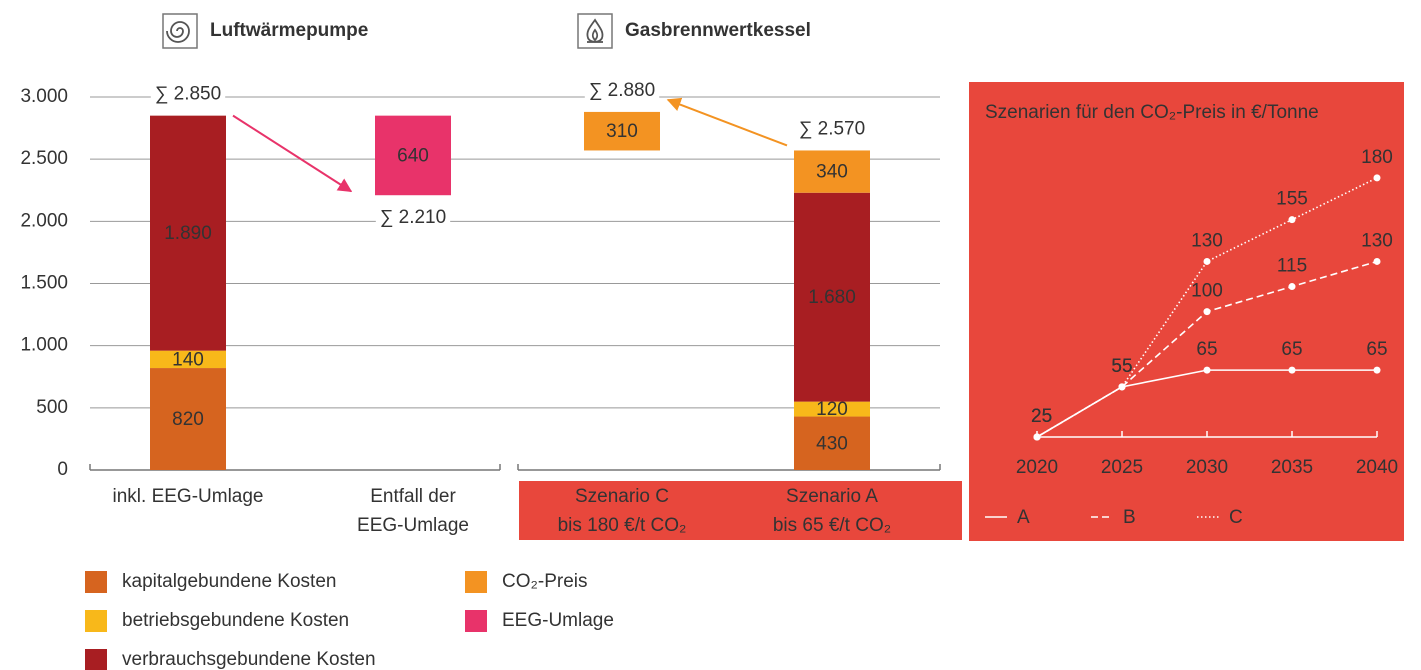 This screenshot has width=1421, height=670. What do you see at coordinates (235, 620) in the screenshot?
I see `legend-label: betriebsgebundene Kosten` at bounding box center [235, 620].